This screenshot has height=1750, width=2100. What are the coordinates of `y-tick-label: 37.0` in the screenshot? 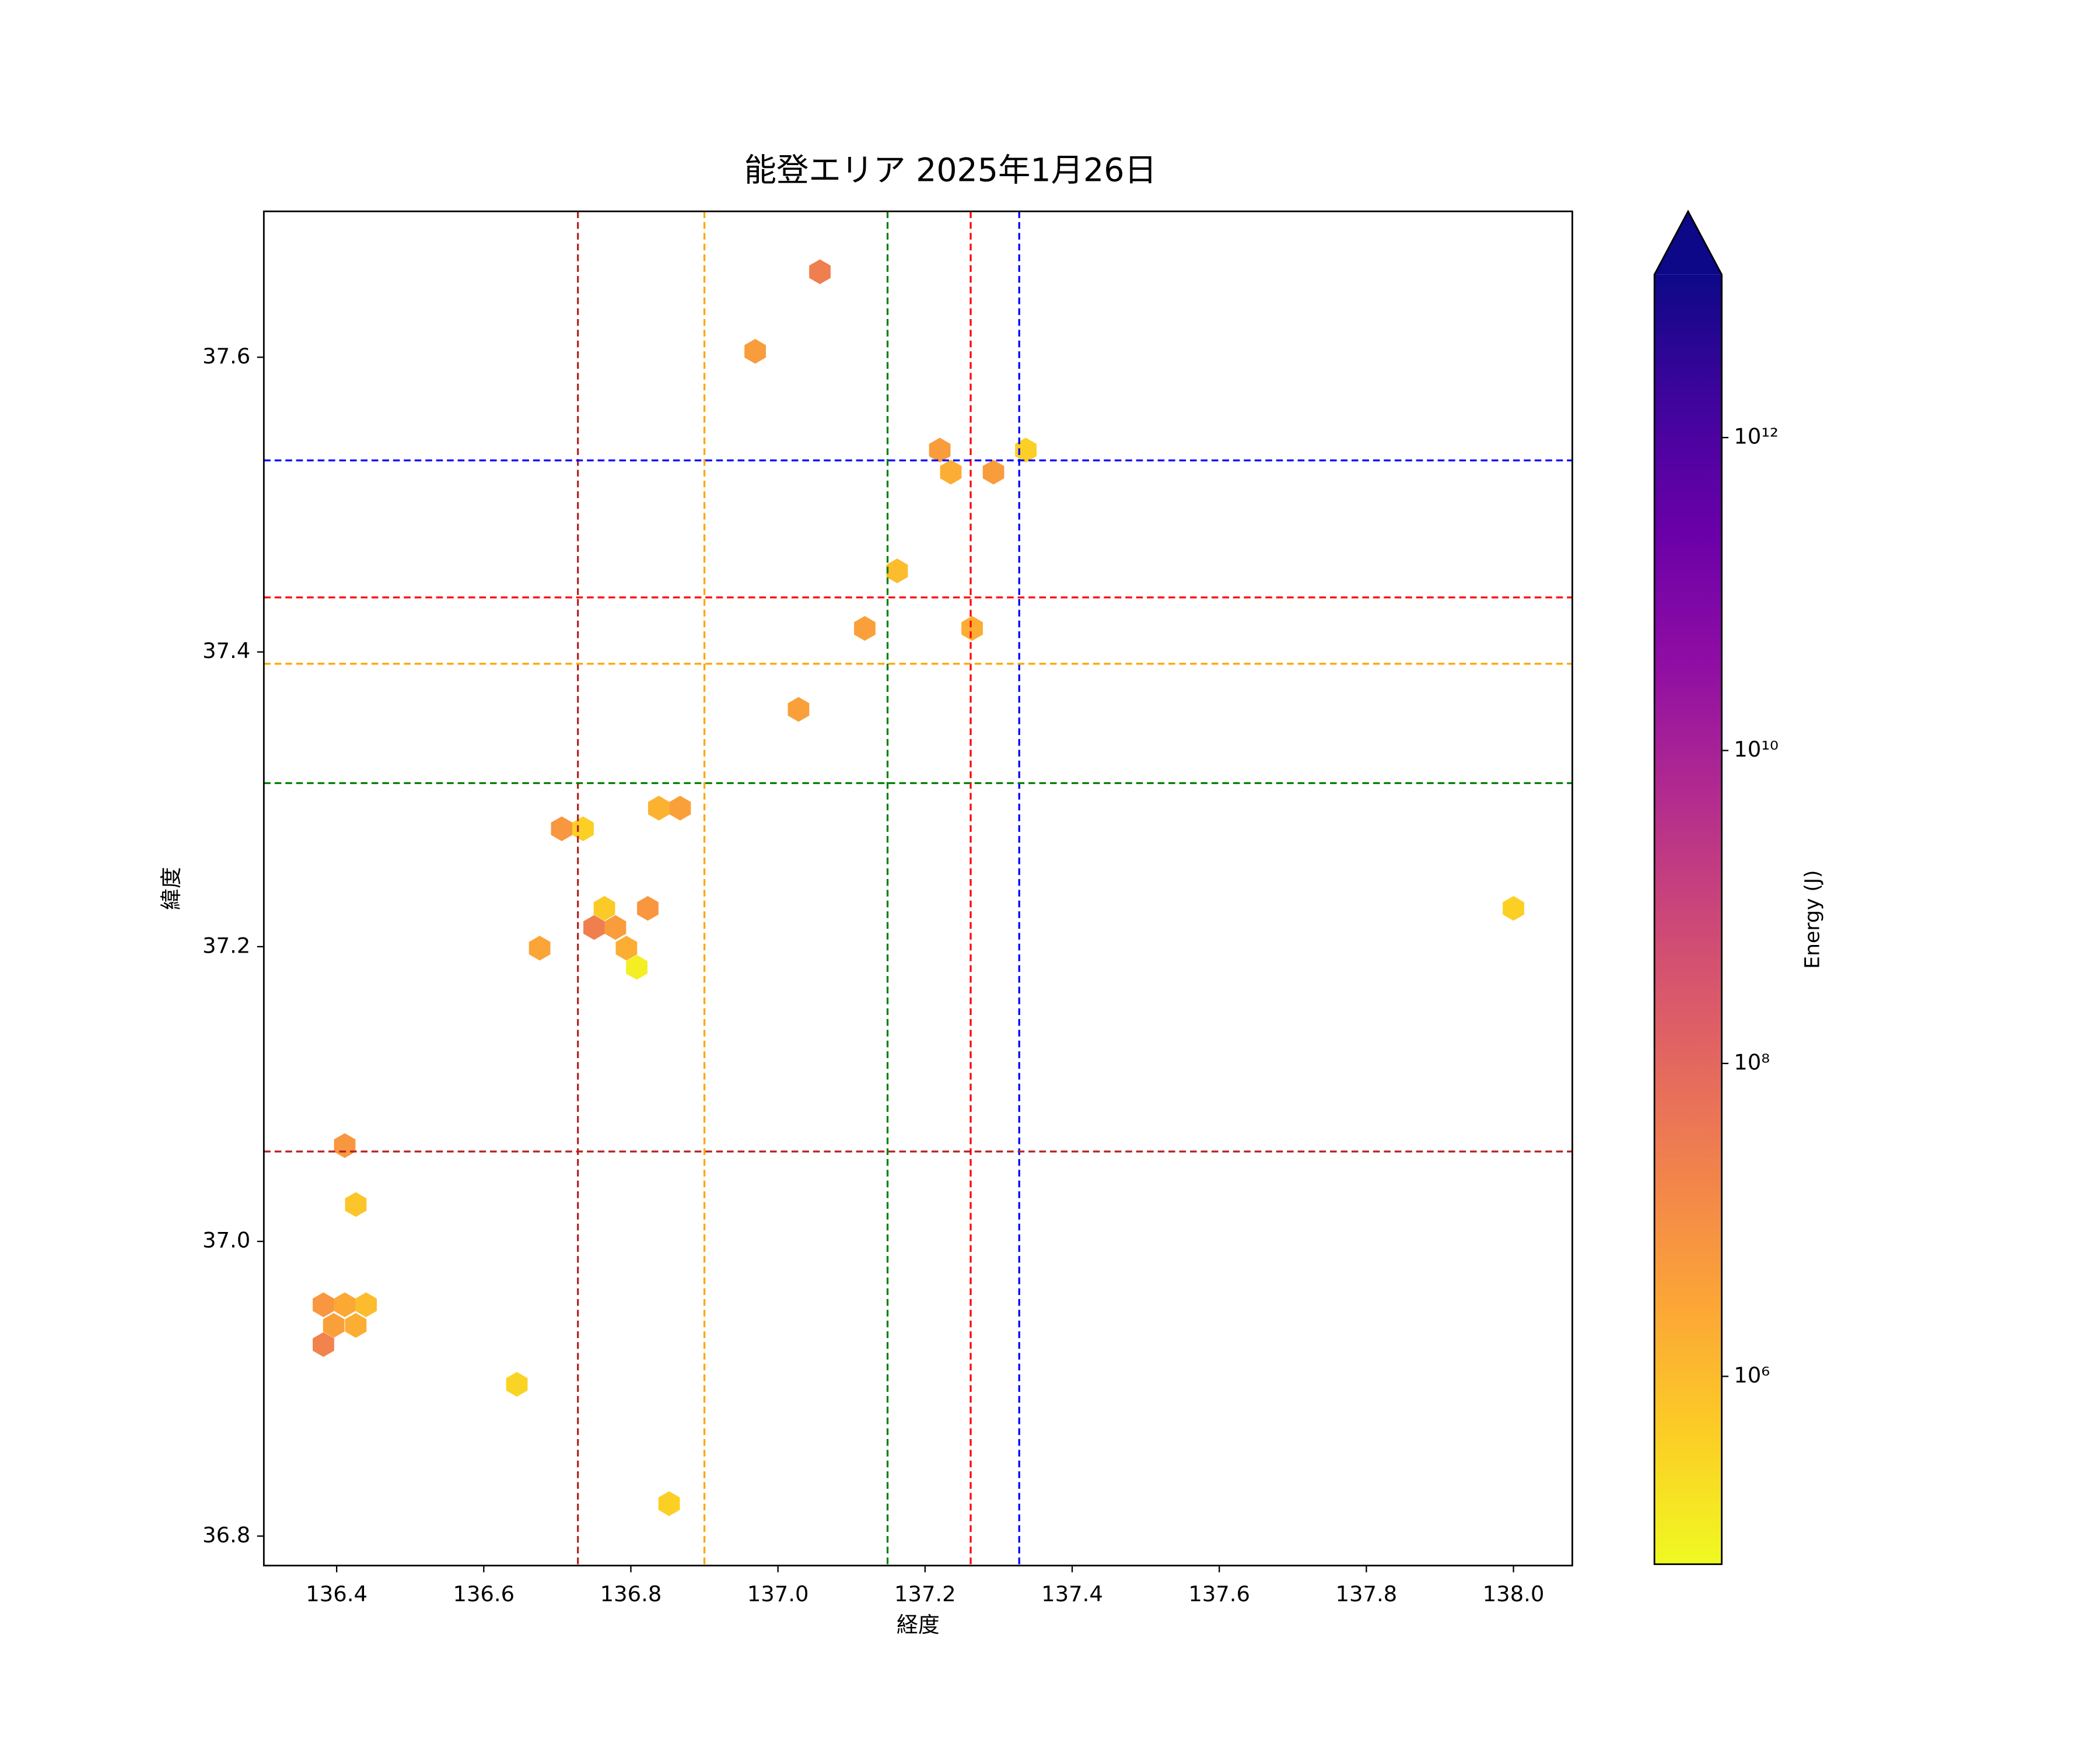 It's located at (226, 1240).